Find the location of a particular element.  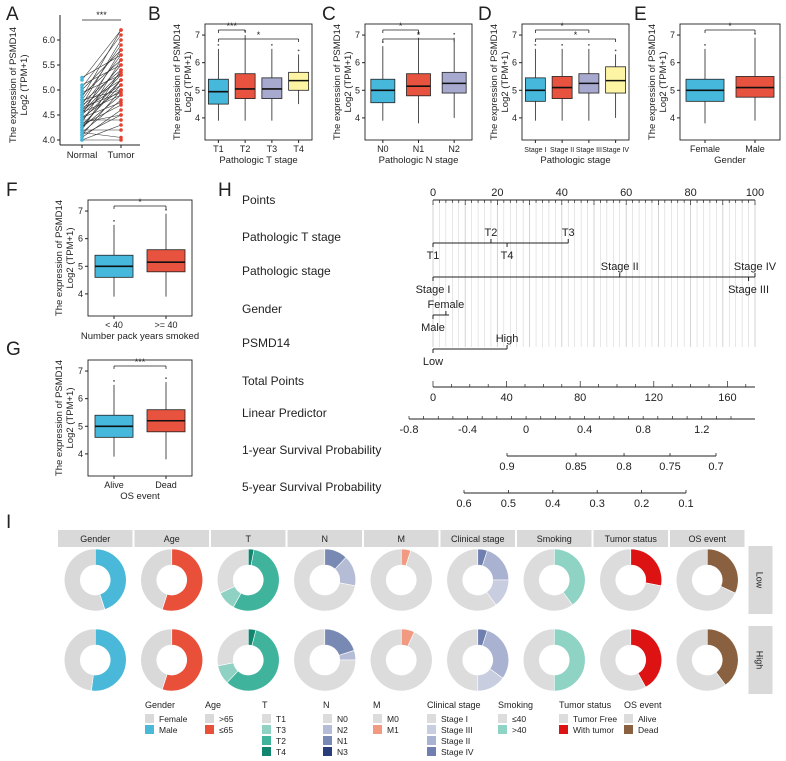

row-strip is located at coordinates (760, 580).